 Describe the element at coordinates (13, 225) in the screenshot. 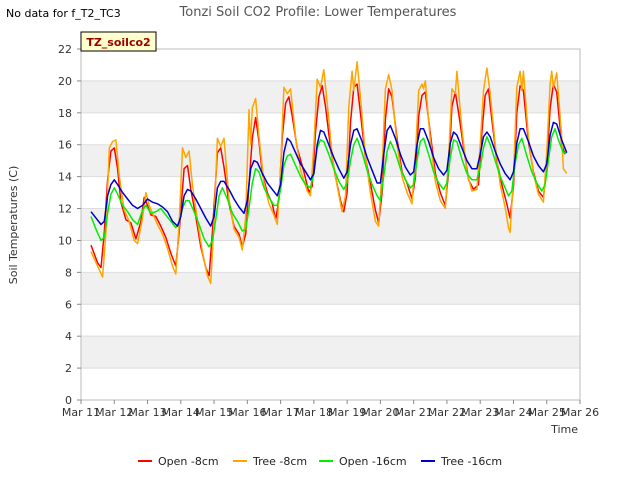

I see `y-axis-label: Soil Temperatures (C)` at that location.